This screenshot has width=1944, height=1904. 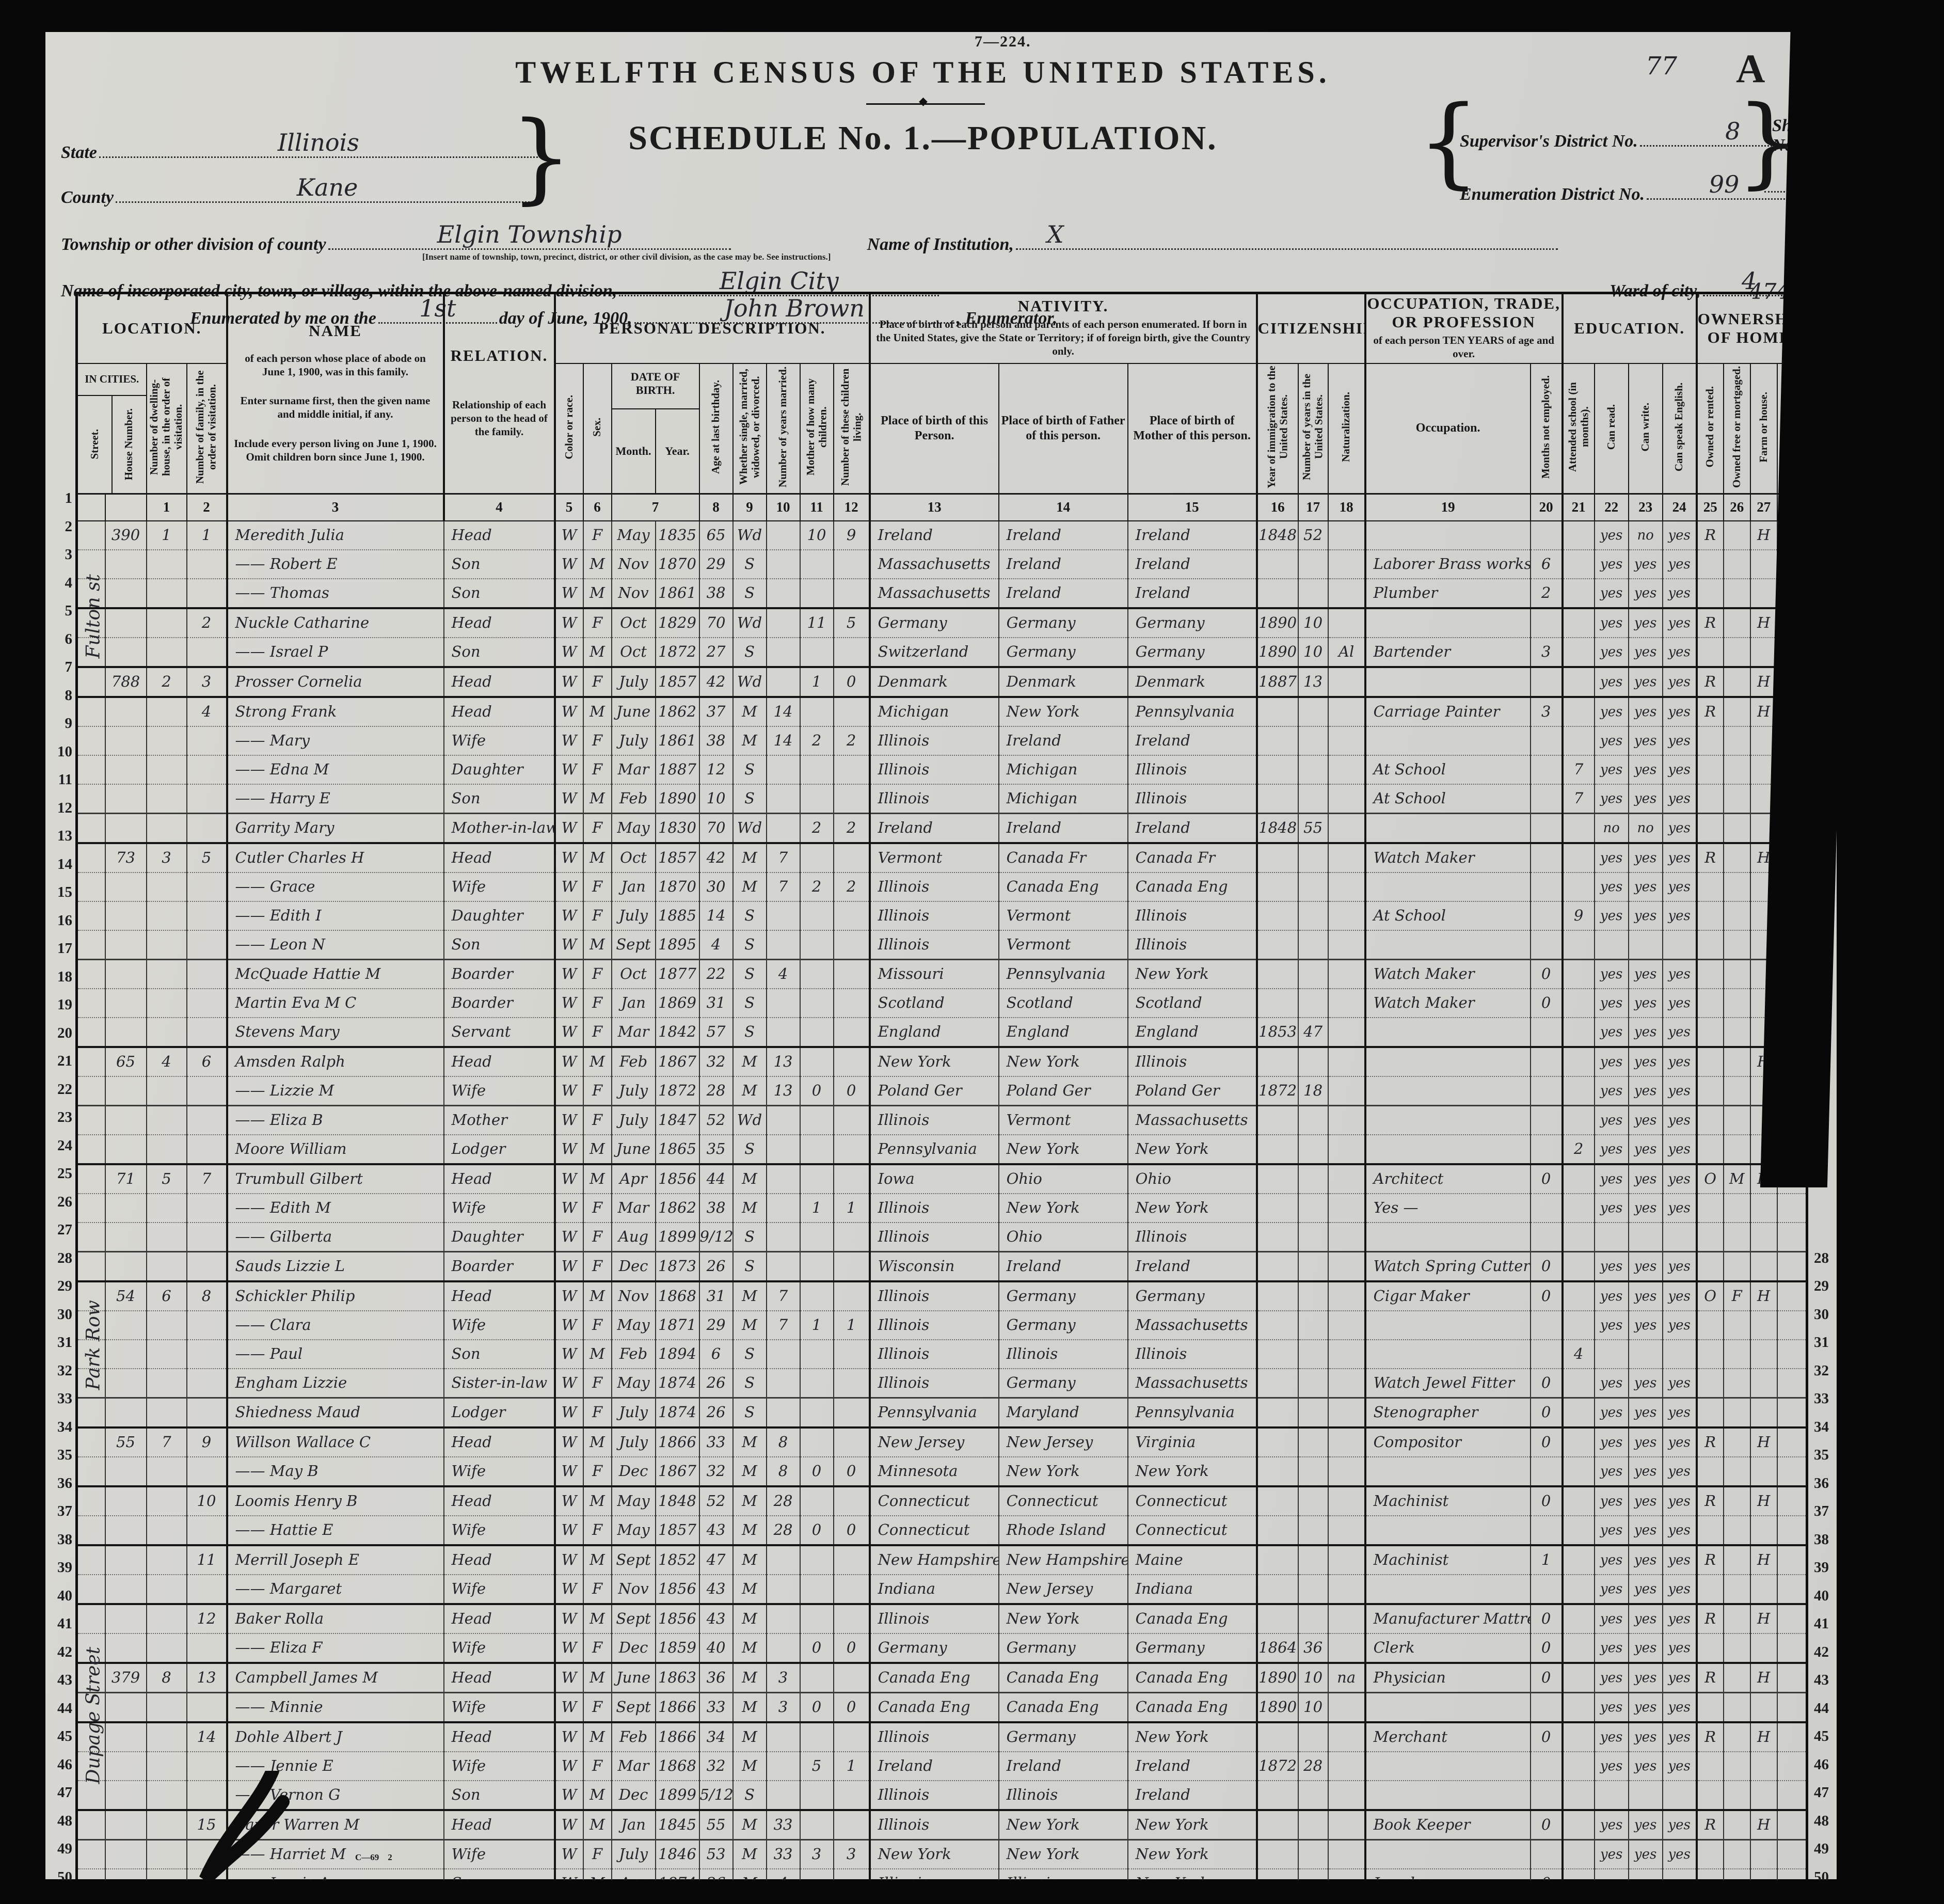 What do you see at coordinates (1192, 916) in the screenshot?
I see `cell-pb3: Illinois` at bounding box center [1192, 916].